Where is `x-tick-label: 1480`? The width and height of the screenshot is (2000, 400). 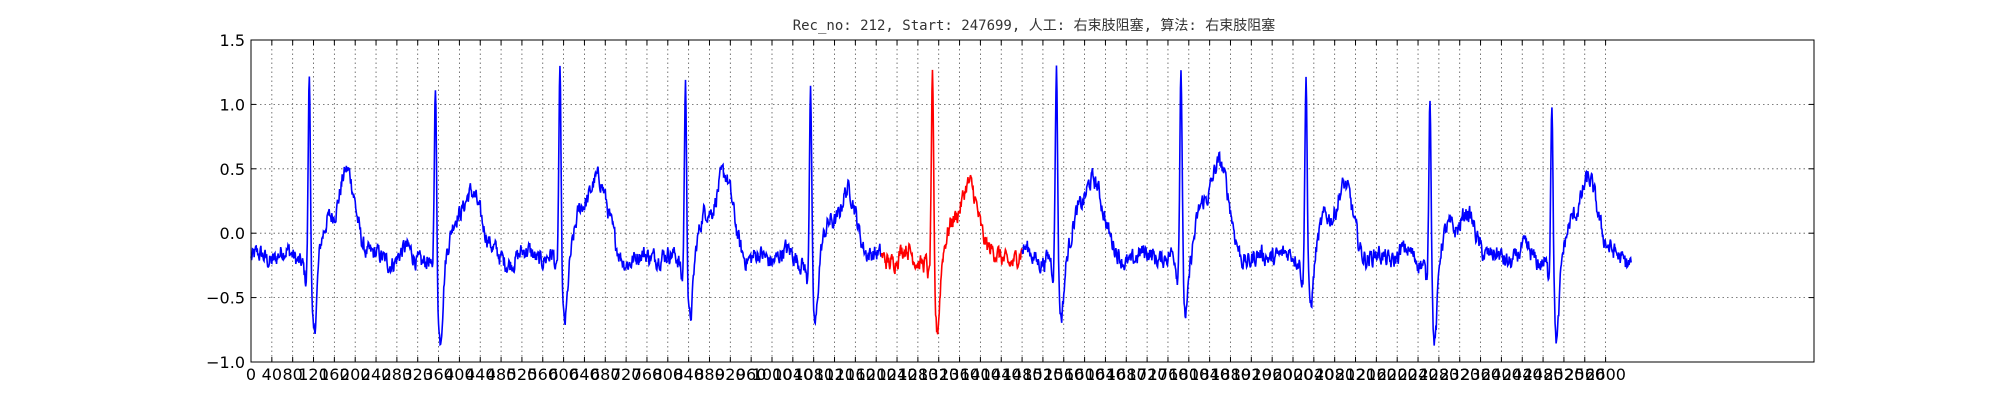 x-tick-label: 1480 is located at coordinates (1022, 374).